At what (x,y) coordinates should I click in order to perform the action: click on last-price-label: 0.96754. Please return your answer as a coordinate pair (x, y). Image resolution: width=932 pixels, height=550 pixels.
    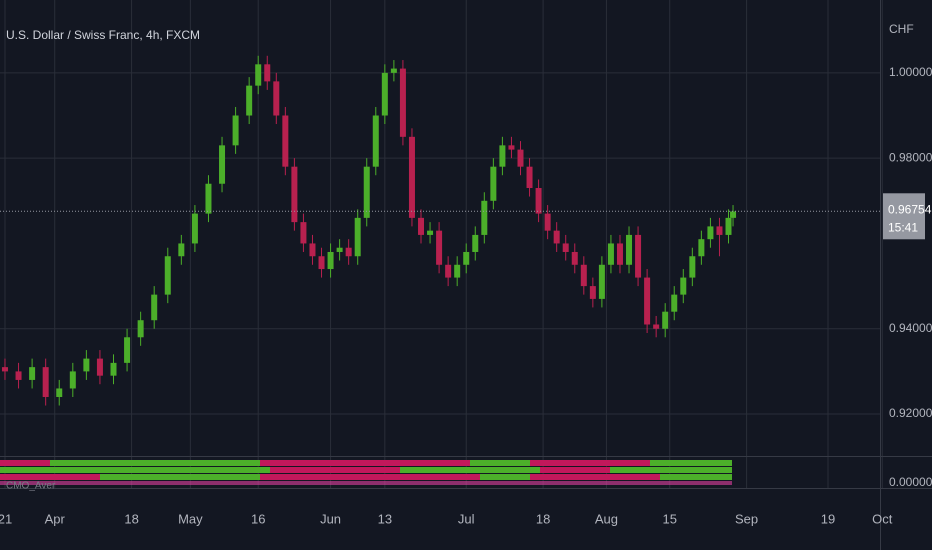
    Looking at the image, I should click on (910, 209).